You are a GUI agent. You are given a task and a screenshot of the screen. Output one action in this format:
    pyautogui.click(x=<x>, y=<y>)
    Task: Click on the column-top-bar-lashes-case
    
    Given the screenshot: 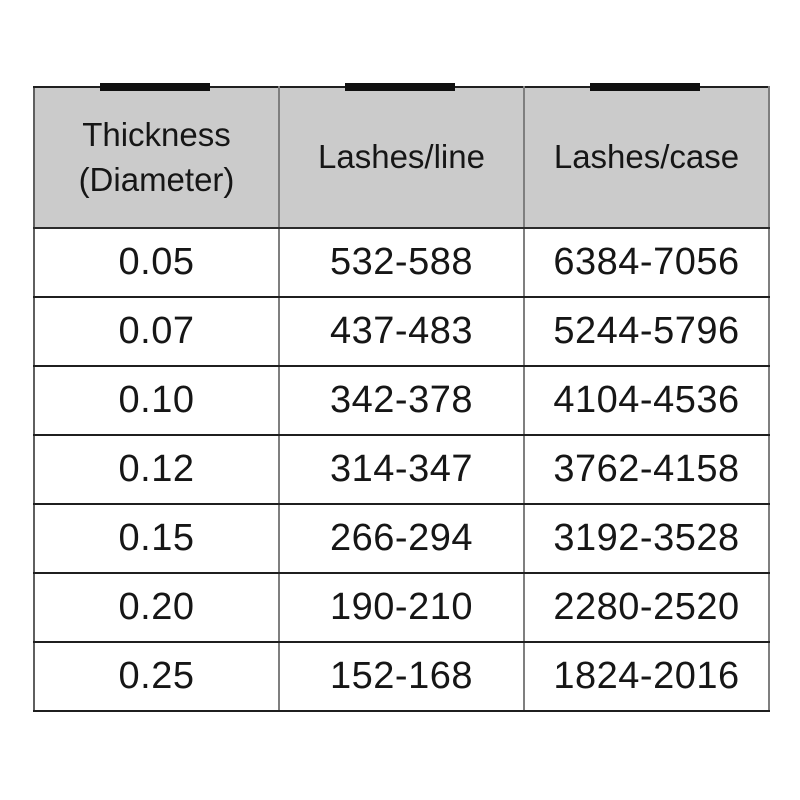 What is the action you would take?
    pyautogui.click(x=645, y=87)
    